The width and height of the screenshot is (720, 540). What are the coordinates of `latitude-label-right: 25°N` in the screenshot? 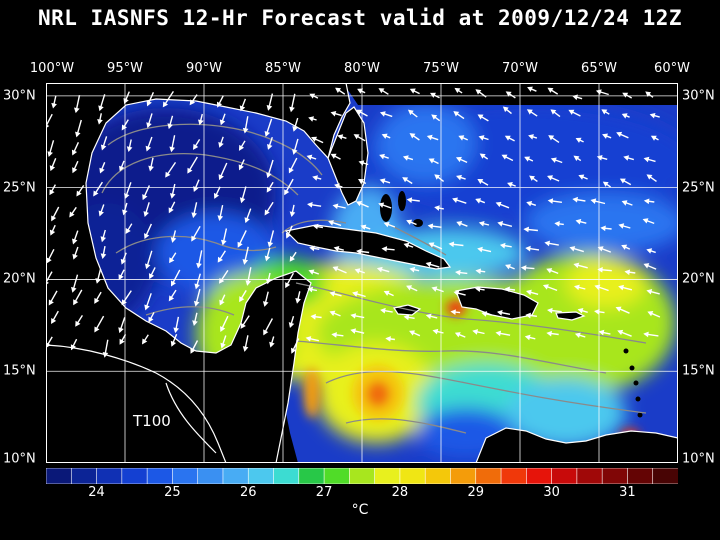 It's located at (698, 188).